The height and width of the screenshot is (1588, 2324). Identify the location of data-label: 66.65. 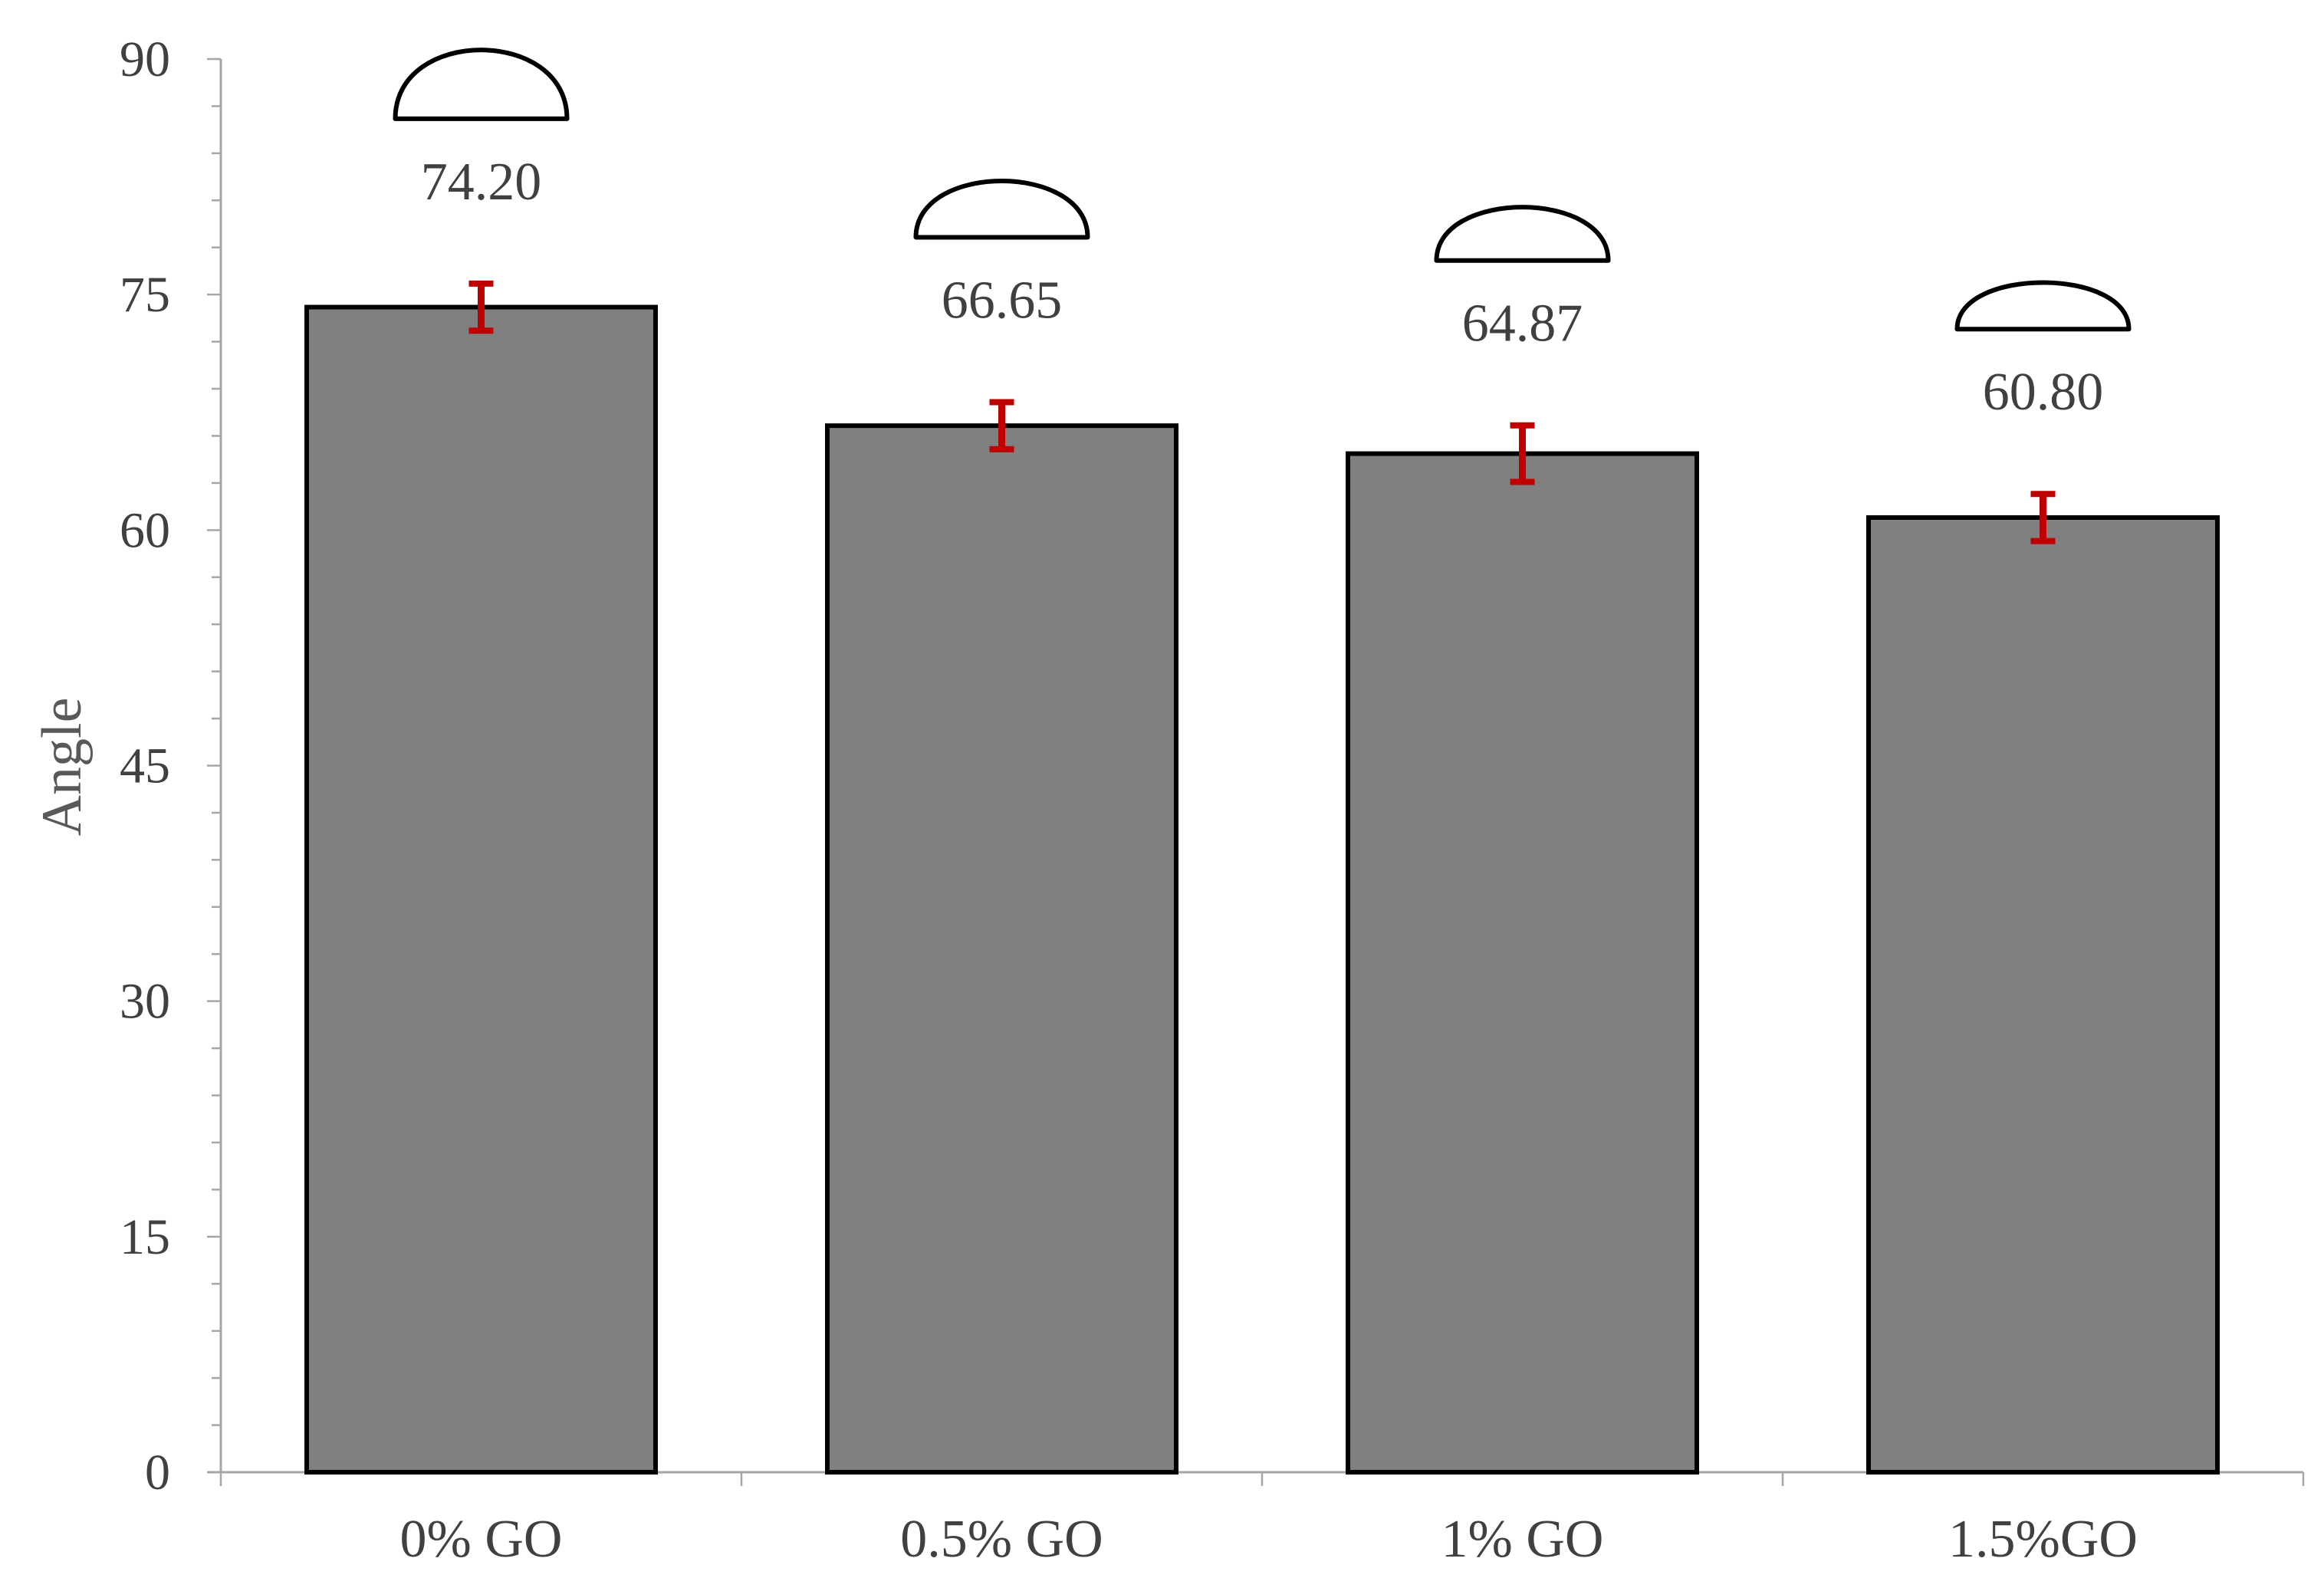
(1002, 300).